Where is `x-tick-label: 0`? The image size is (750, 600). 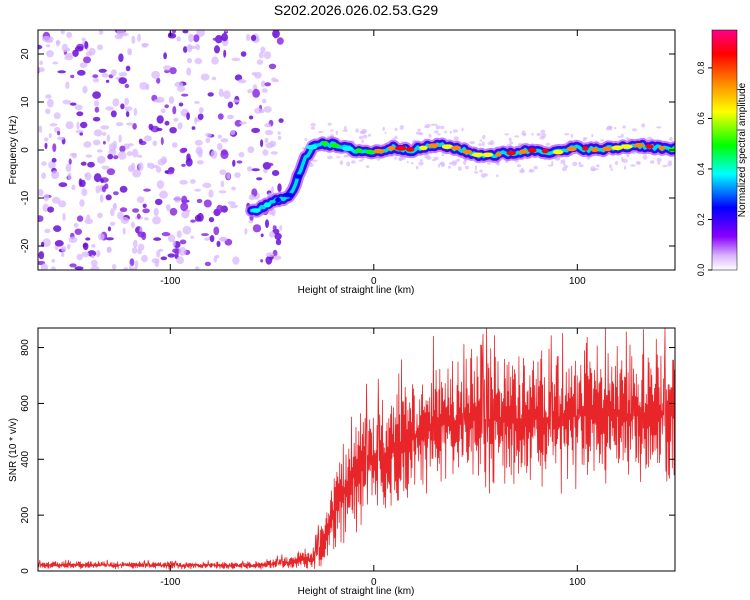 x-tick-label: 0 is located at coordinates (374, 281).